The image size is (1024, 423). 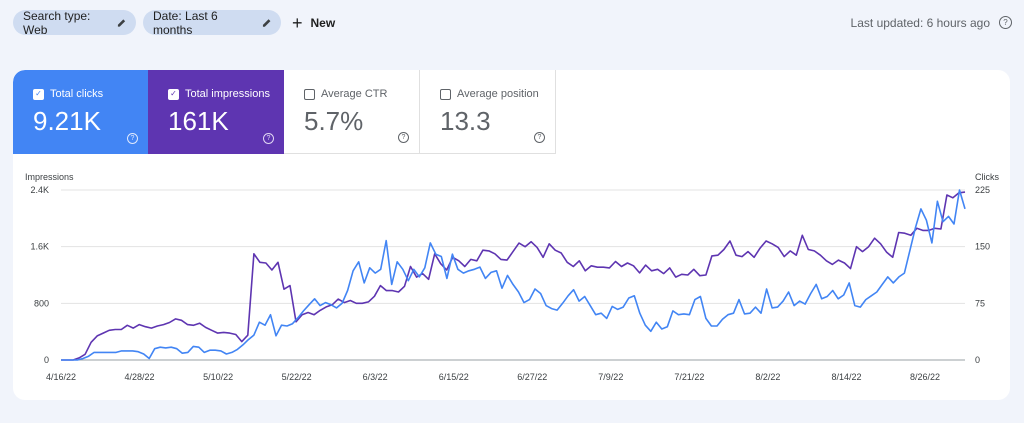 I want to click on new-filter-label: New, so click(x=323, y=22).